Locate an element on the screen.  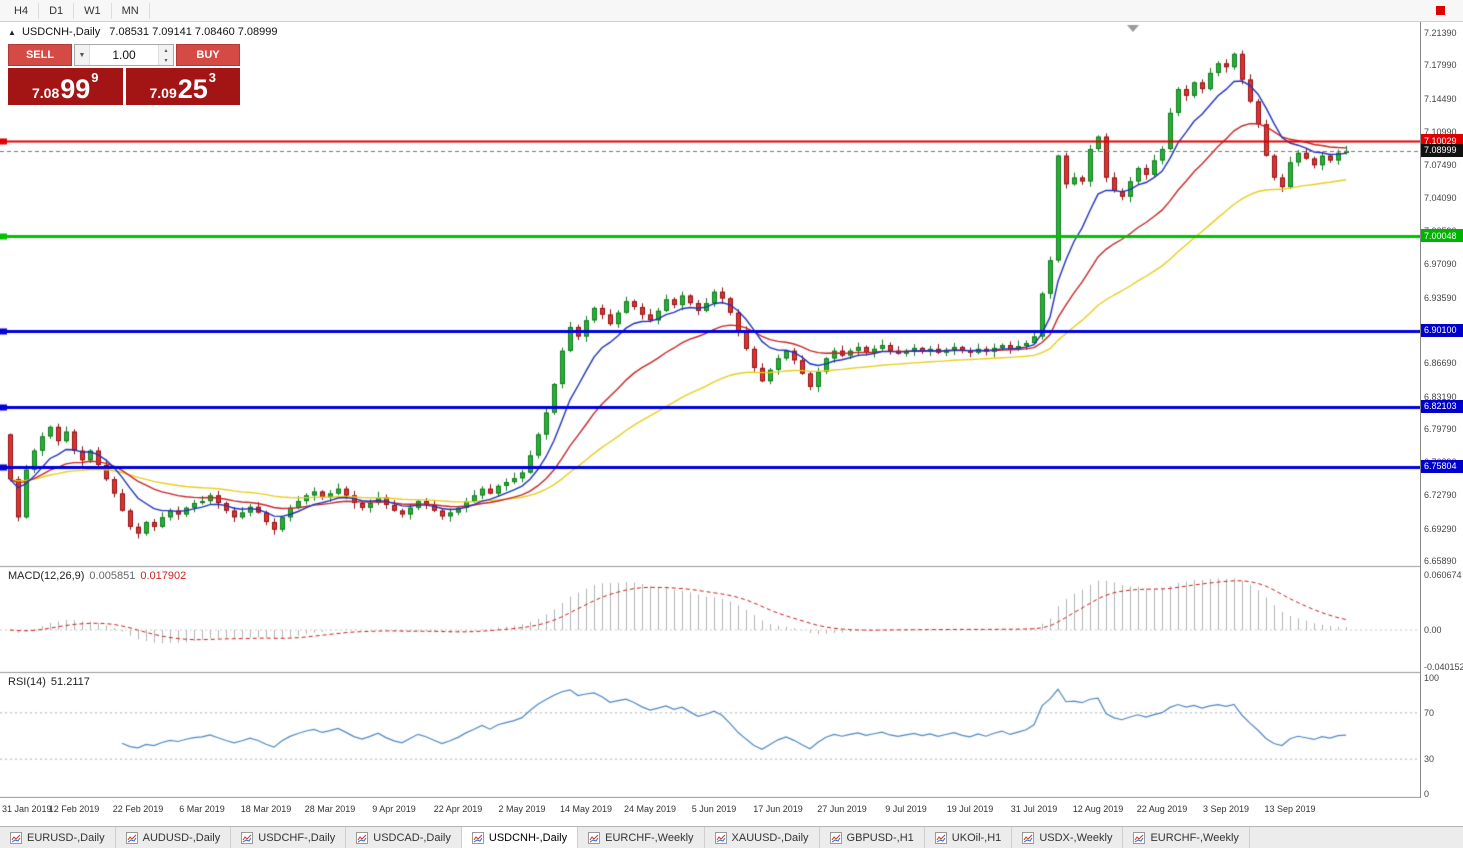
date-axis-label: 31 Jan 2019 is located at coordinates (27, 809).